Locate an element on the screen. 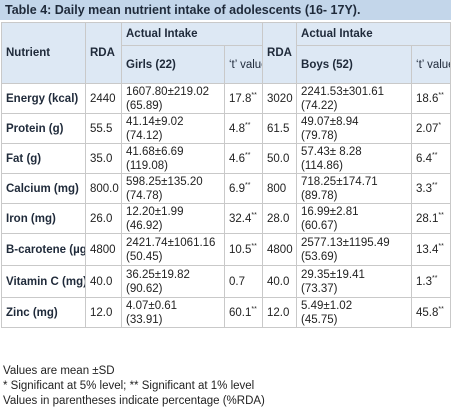 The image size is (451, 414). boys-intake-cell: 2577.13±1195.49 (53.69) is located at coordinates (354, 249).